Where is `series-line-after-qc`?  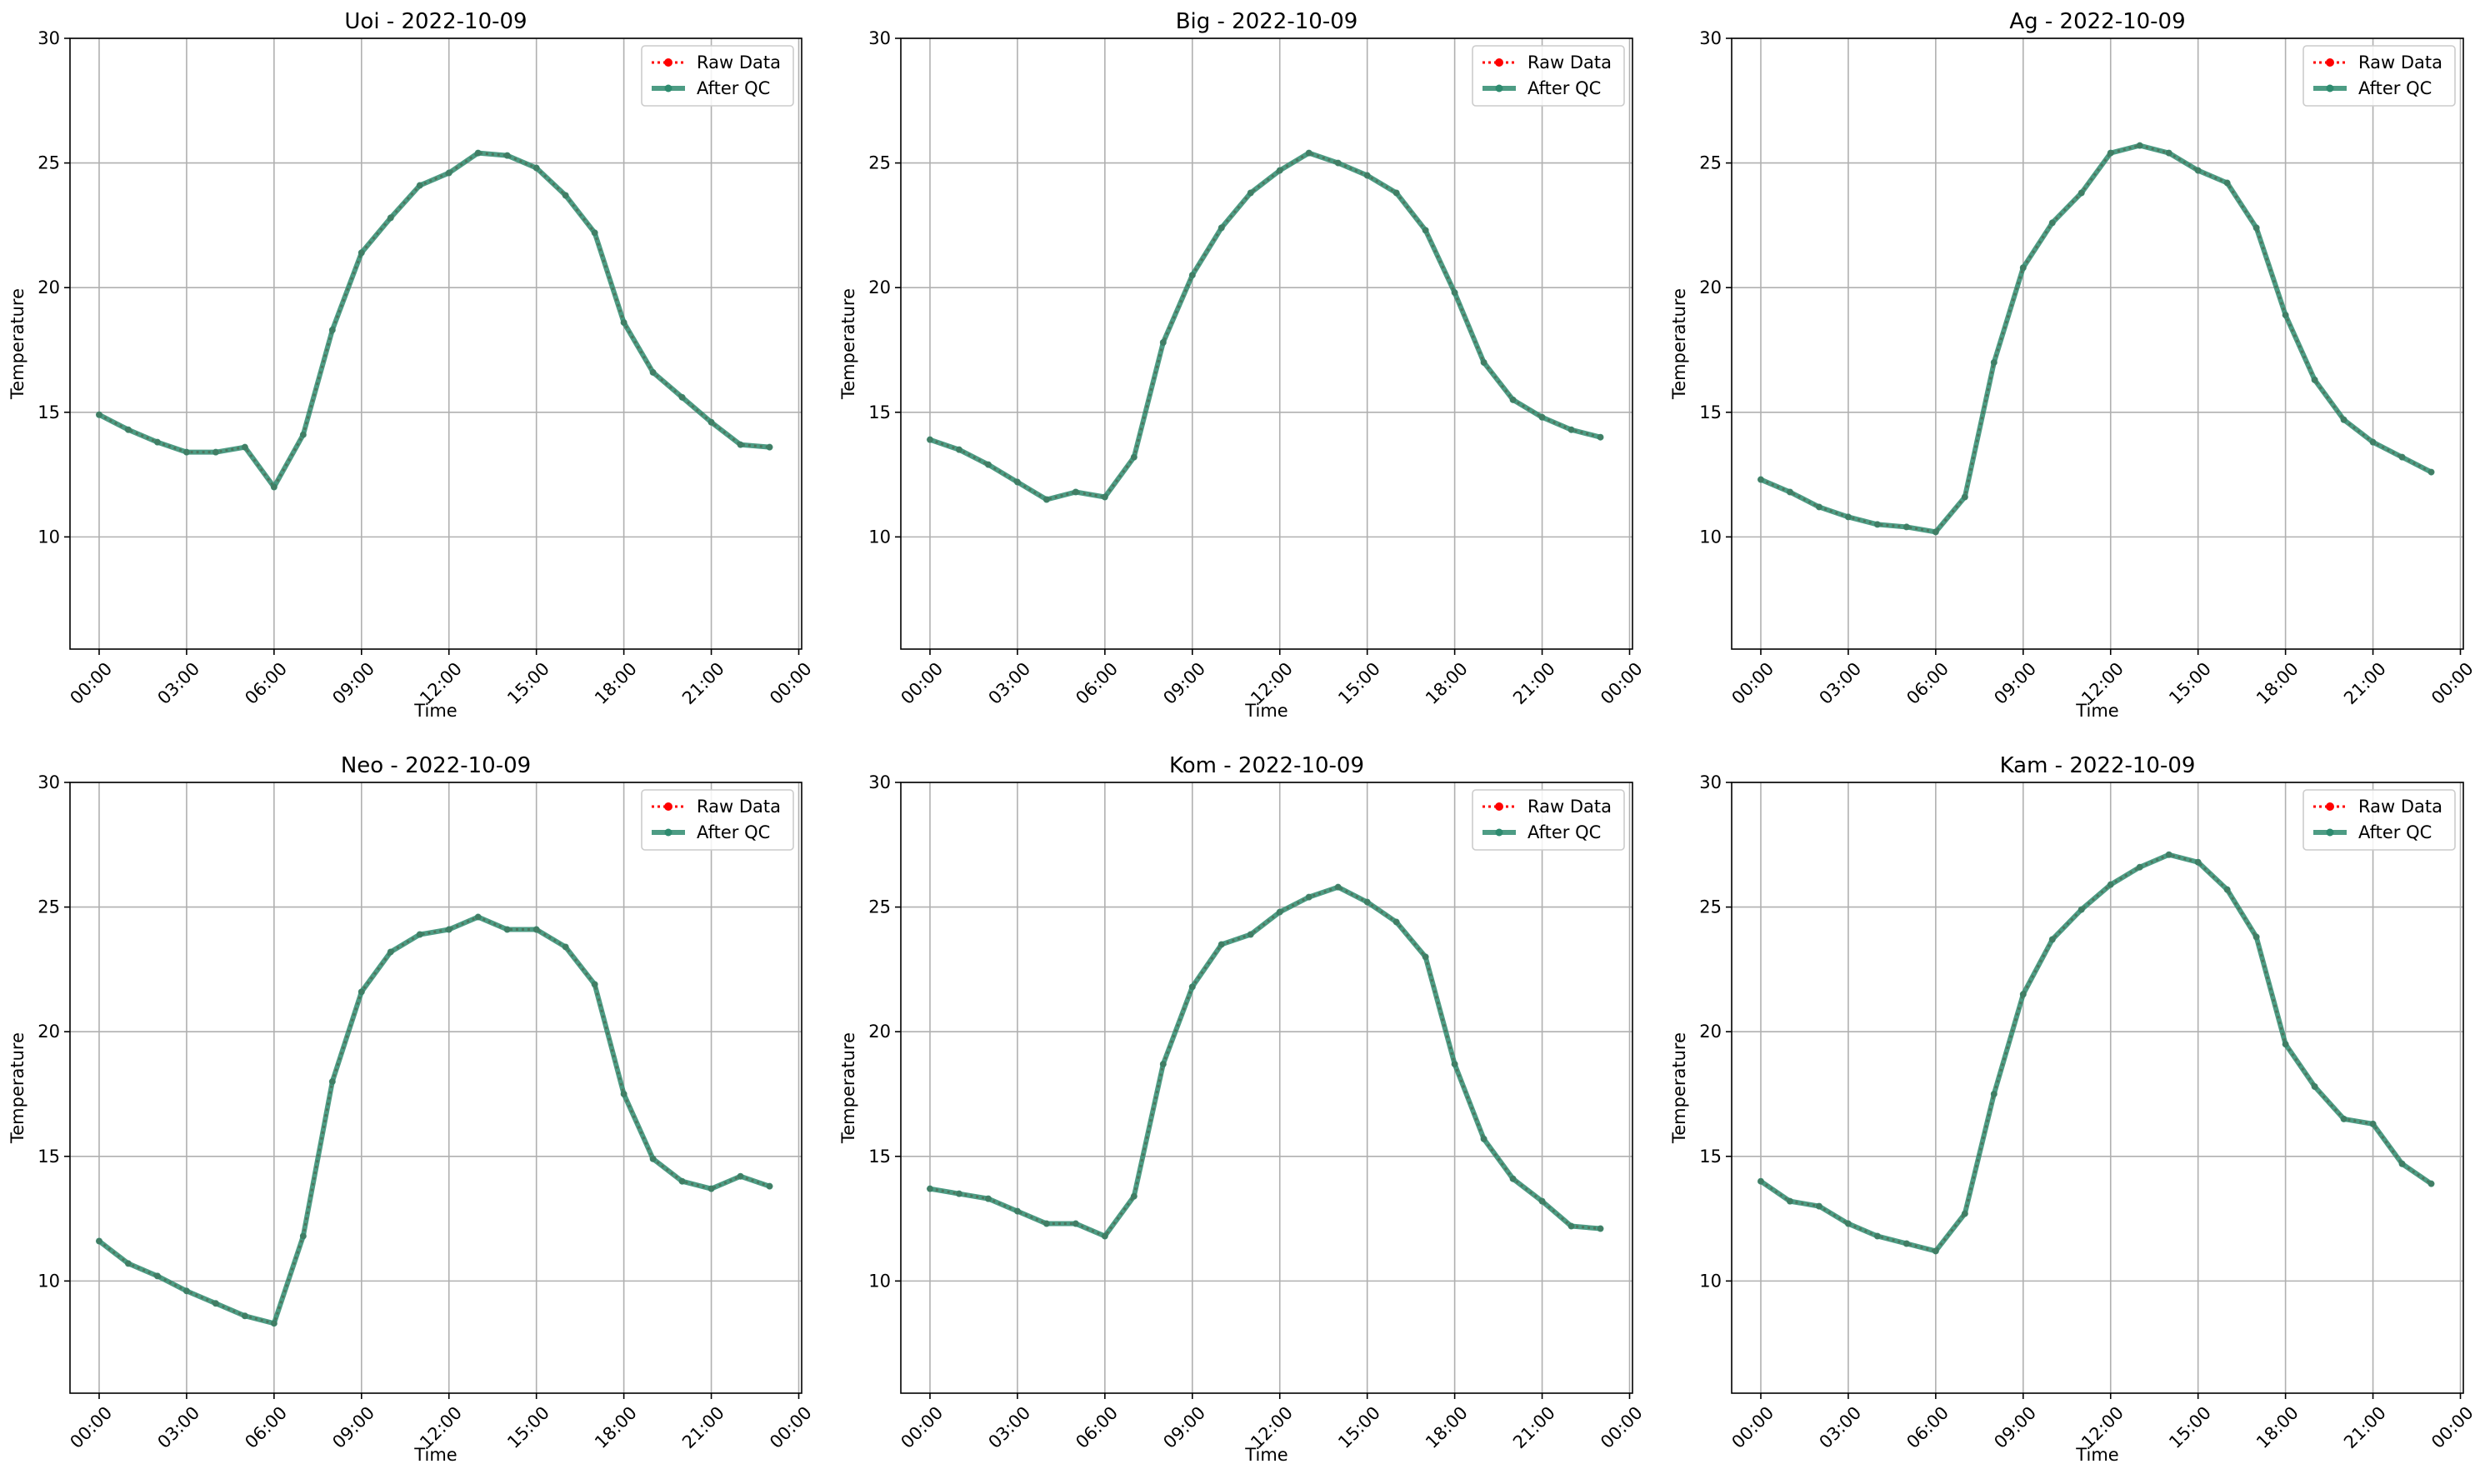
series-line-after-qc is located at coordinates (1265, 1061).